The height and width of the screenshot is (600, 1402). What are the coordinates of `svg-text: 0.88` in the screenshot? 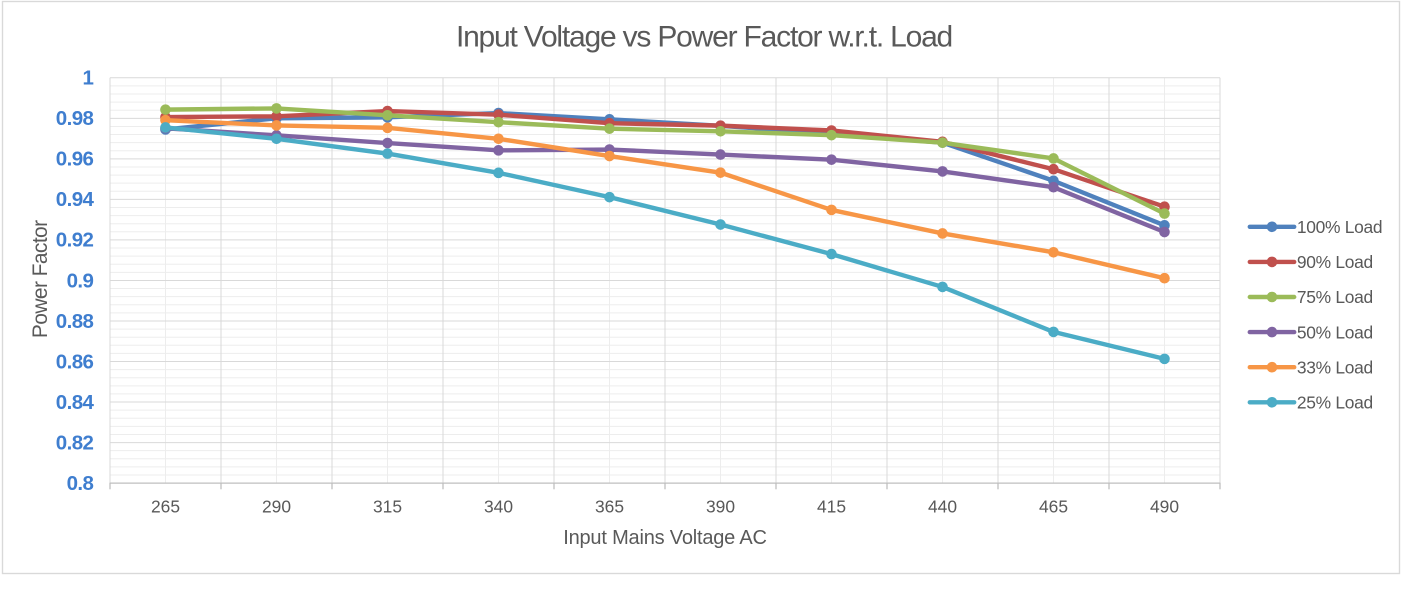 It's located at (75, 321).